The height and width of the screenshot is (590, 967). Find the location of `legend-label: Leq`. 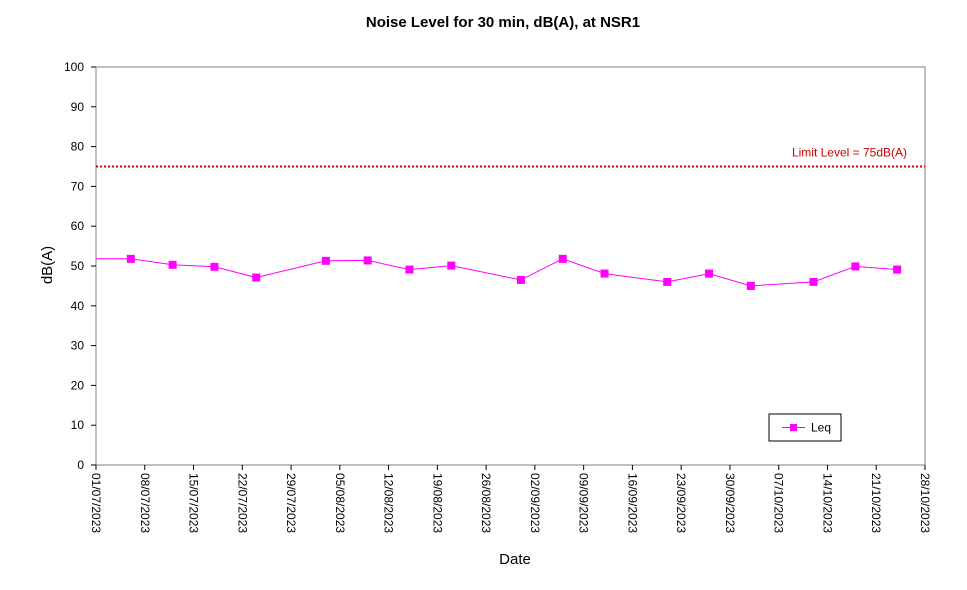

legend-label: Leq is located at coordinates (821, 428).